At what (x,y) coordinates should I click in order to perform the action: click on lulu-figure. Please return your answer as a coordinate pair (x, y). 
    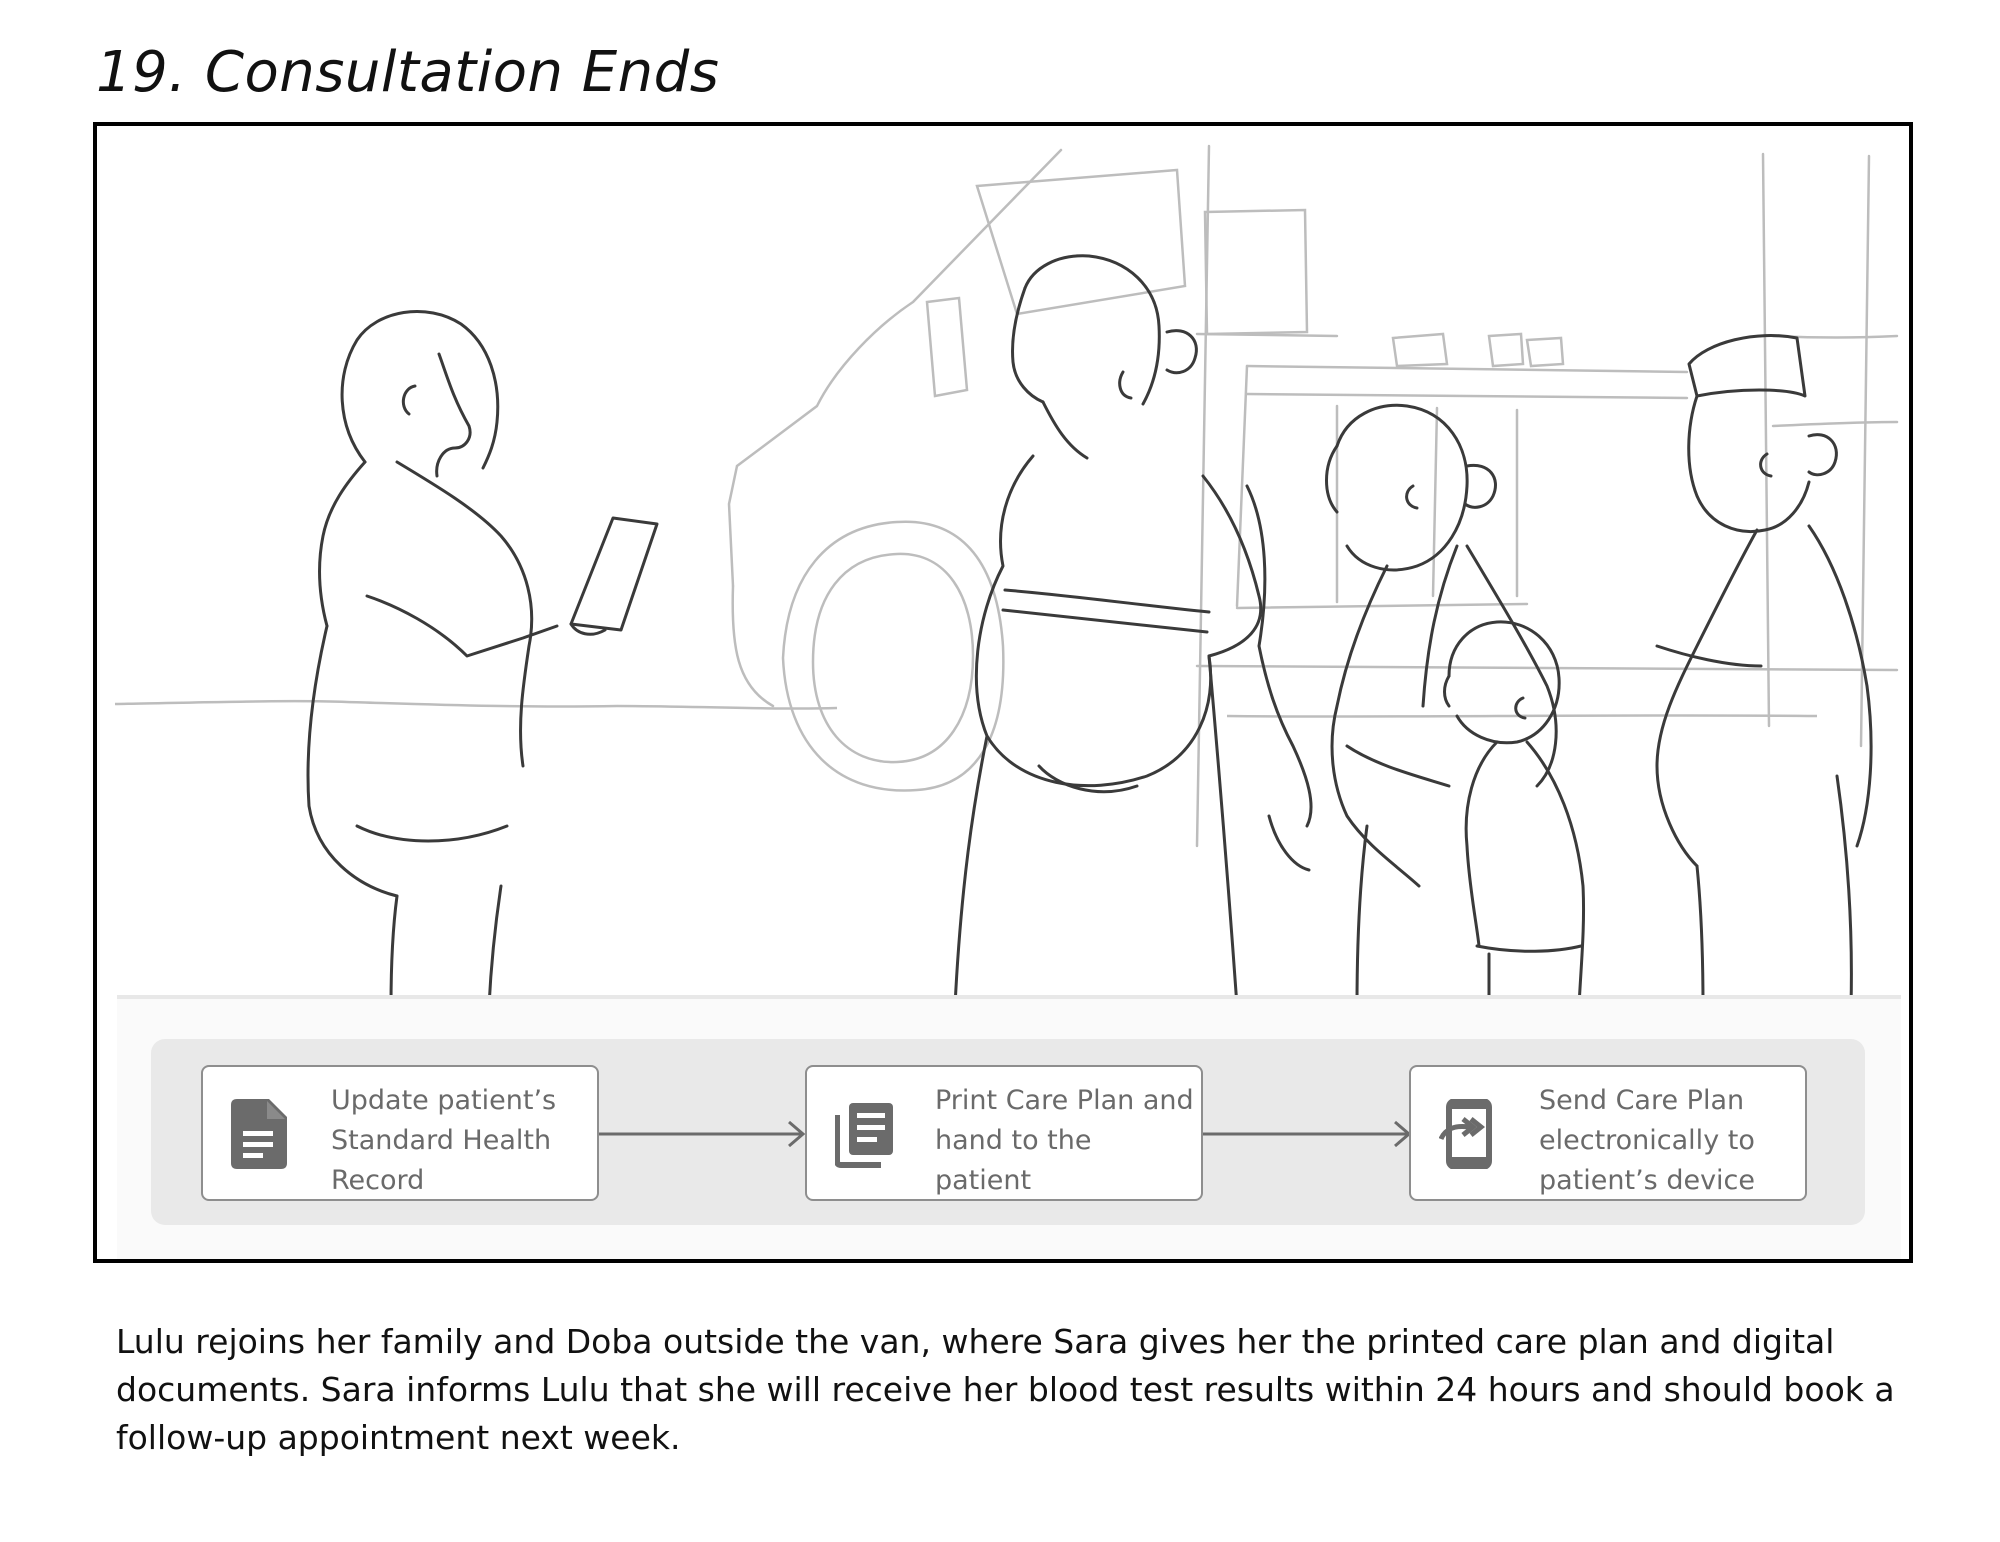
    Looking at the image, I should click on (1133, 630).